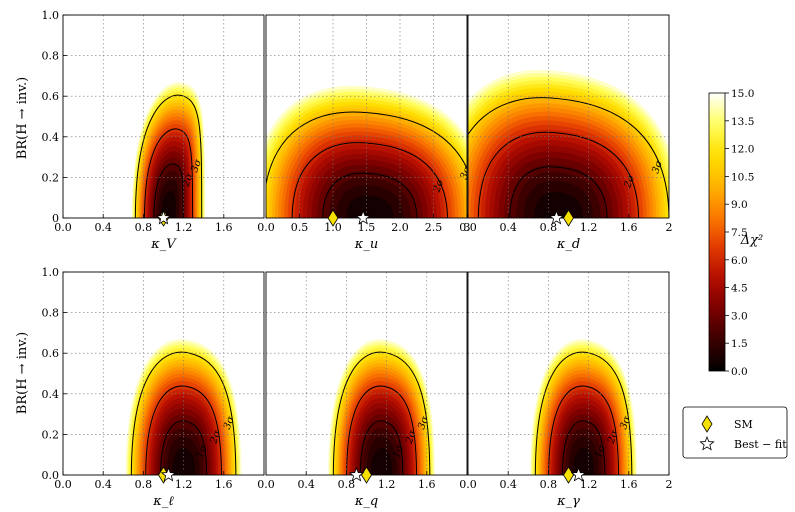  Describe the element at coordinates (367, 227) in the screenshot. I see `x-tick-label: 1.5` at that location.